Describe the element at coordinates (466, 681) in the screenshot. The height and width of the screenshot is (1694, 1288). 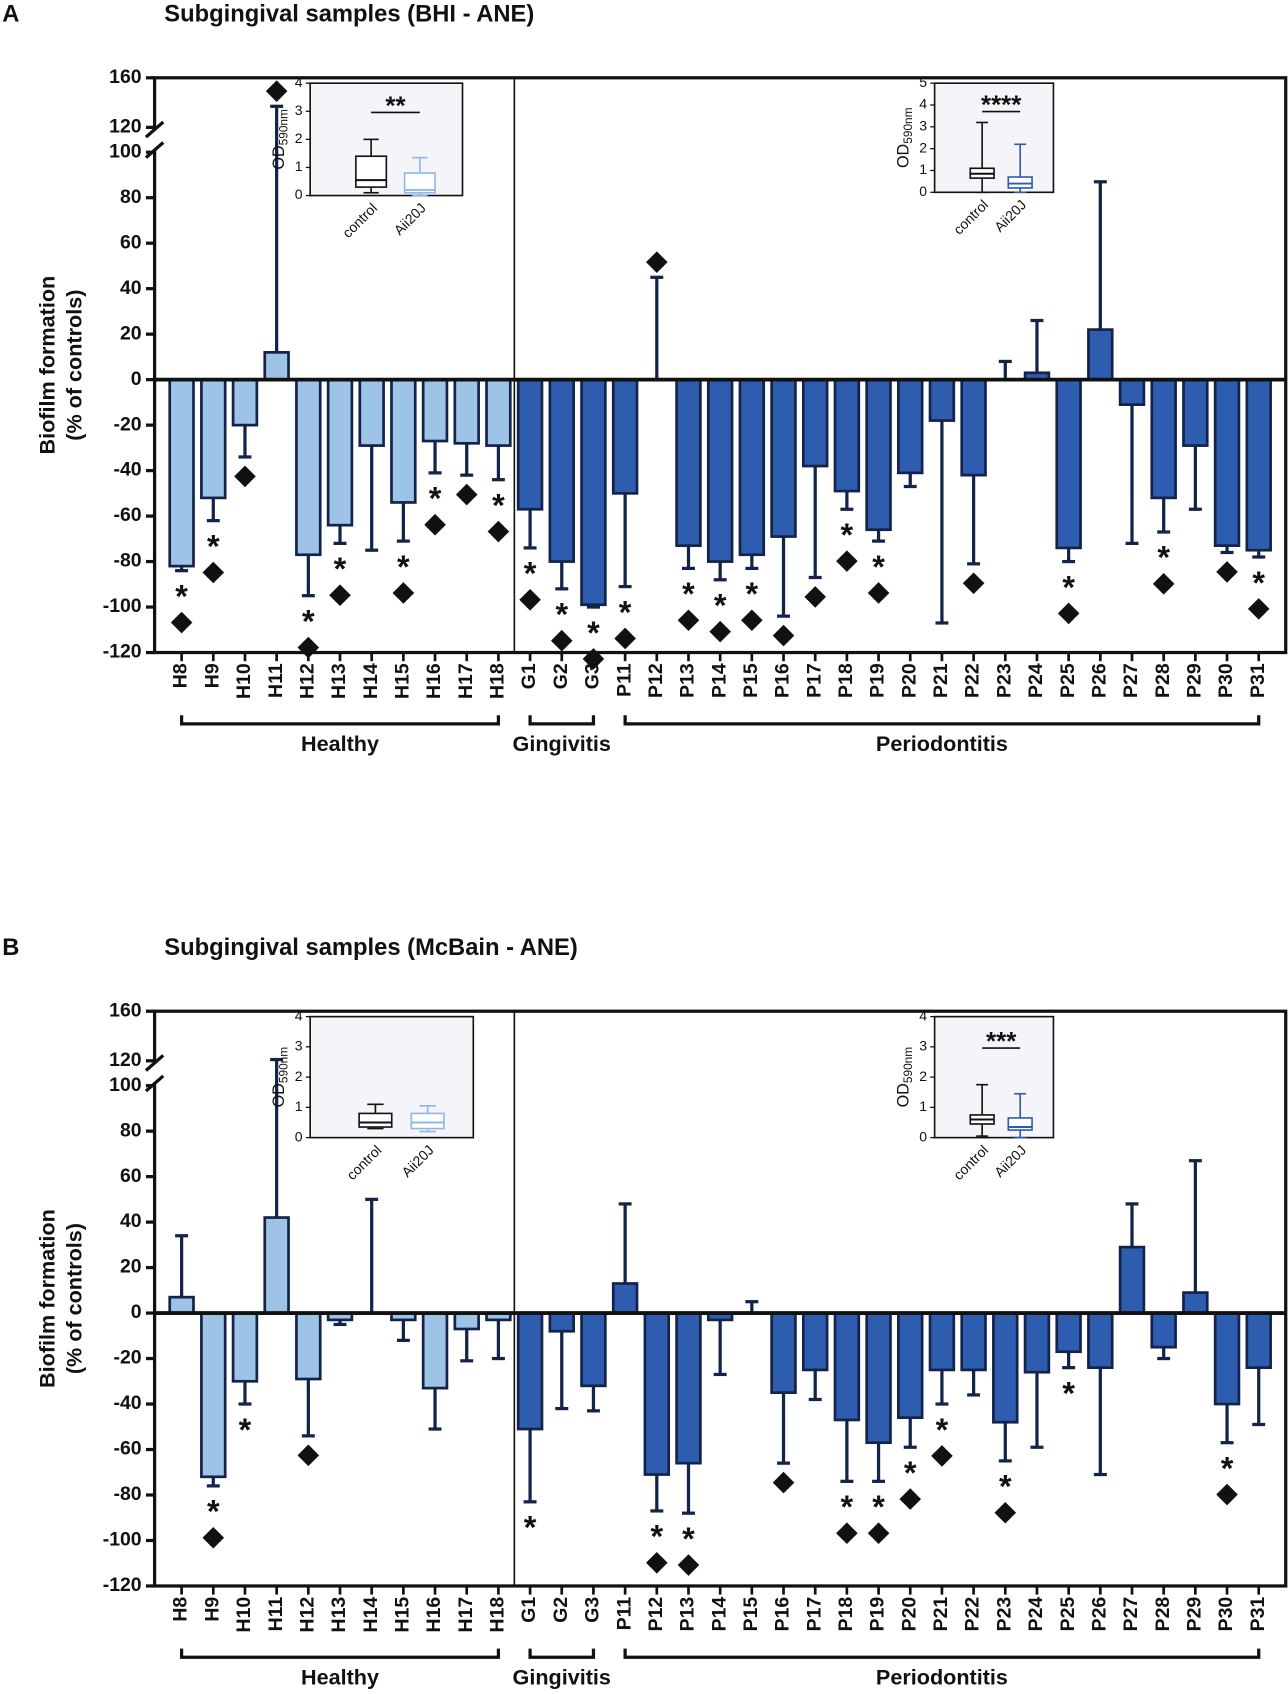
I see `x-tick-label: H17` at that location.